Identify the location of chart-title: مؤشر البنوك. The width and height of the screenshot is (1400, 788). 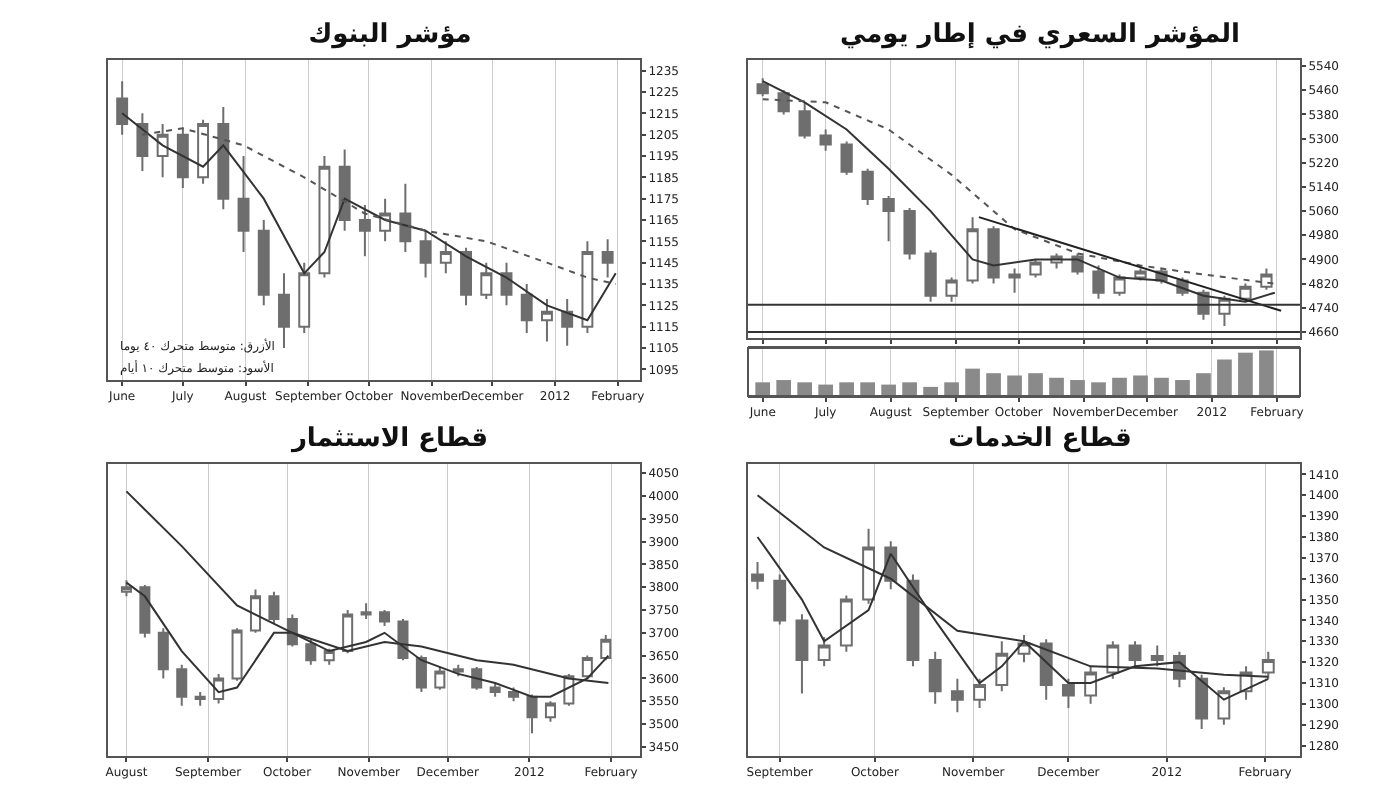
(390, 35).